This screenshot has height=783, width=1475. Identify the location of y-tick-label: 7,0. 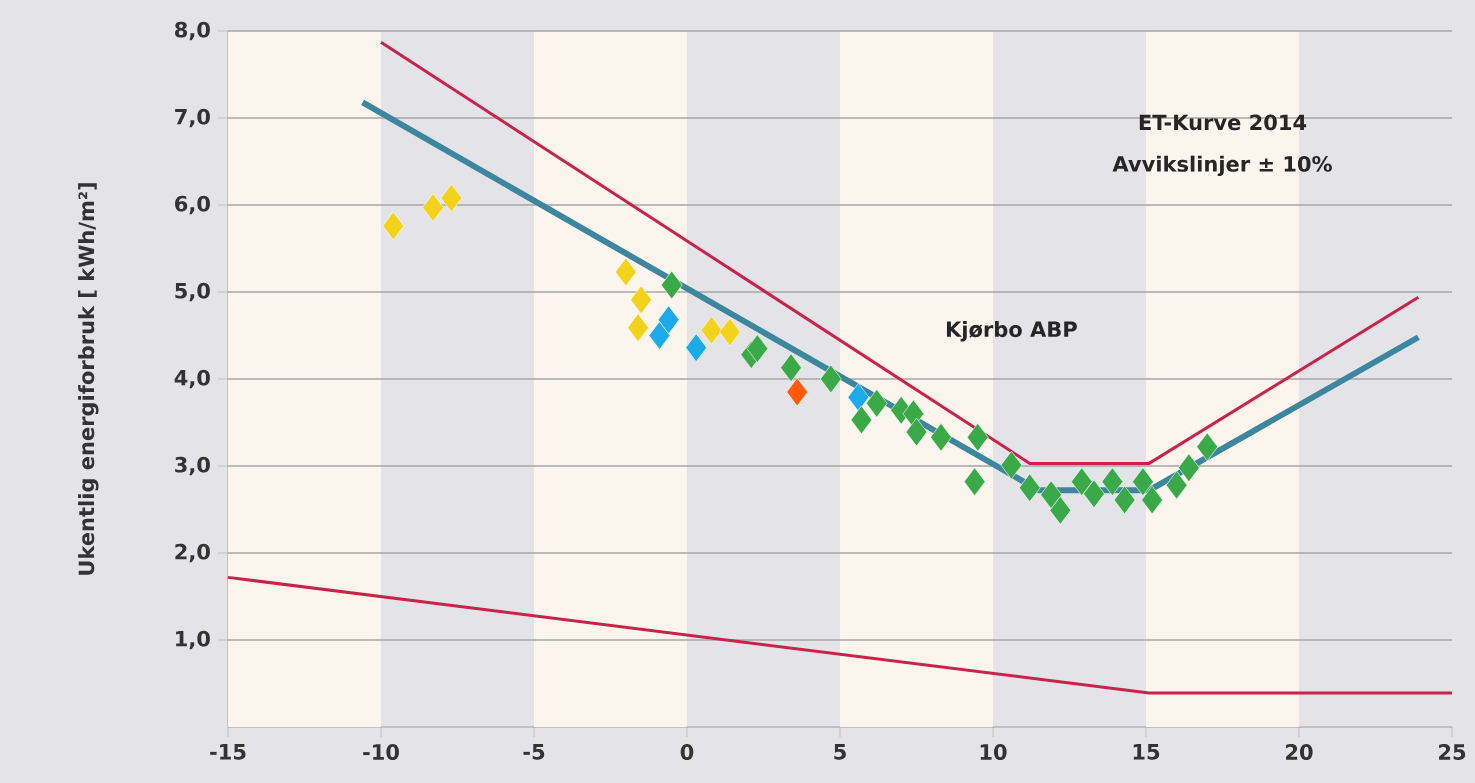
(192, 118).